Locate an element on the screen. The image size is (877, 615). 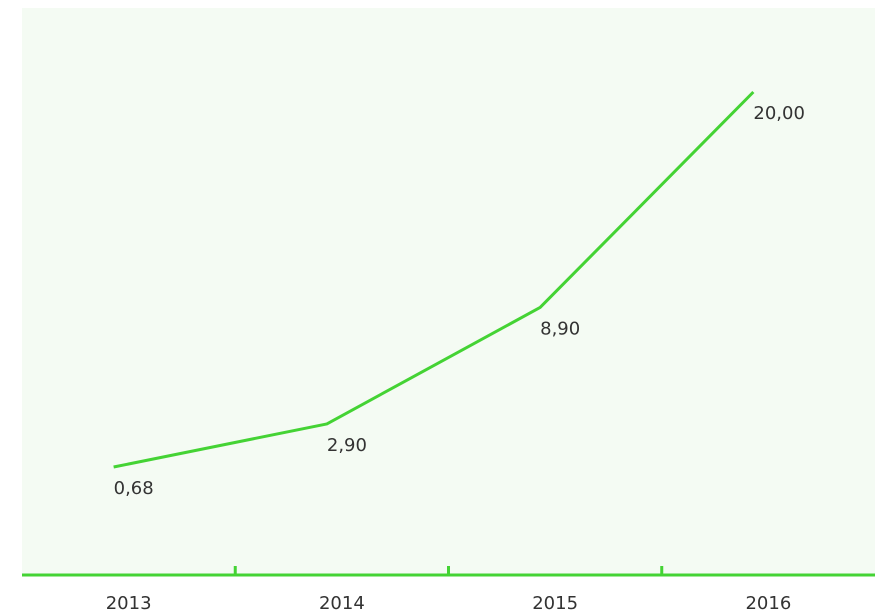
x-tick-label: 2013 is located at coordinates (129, 603).